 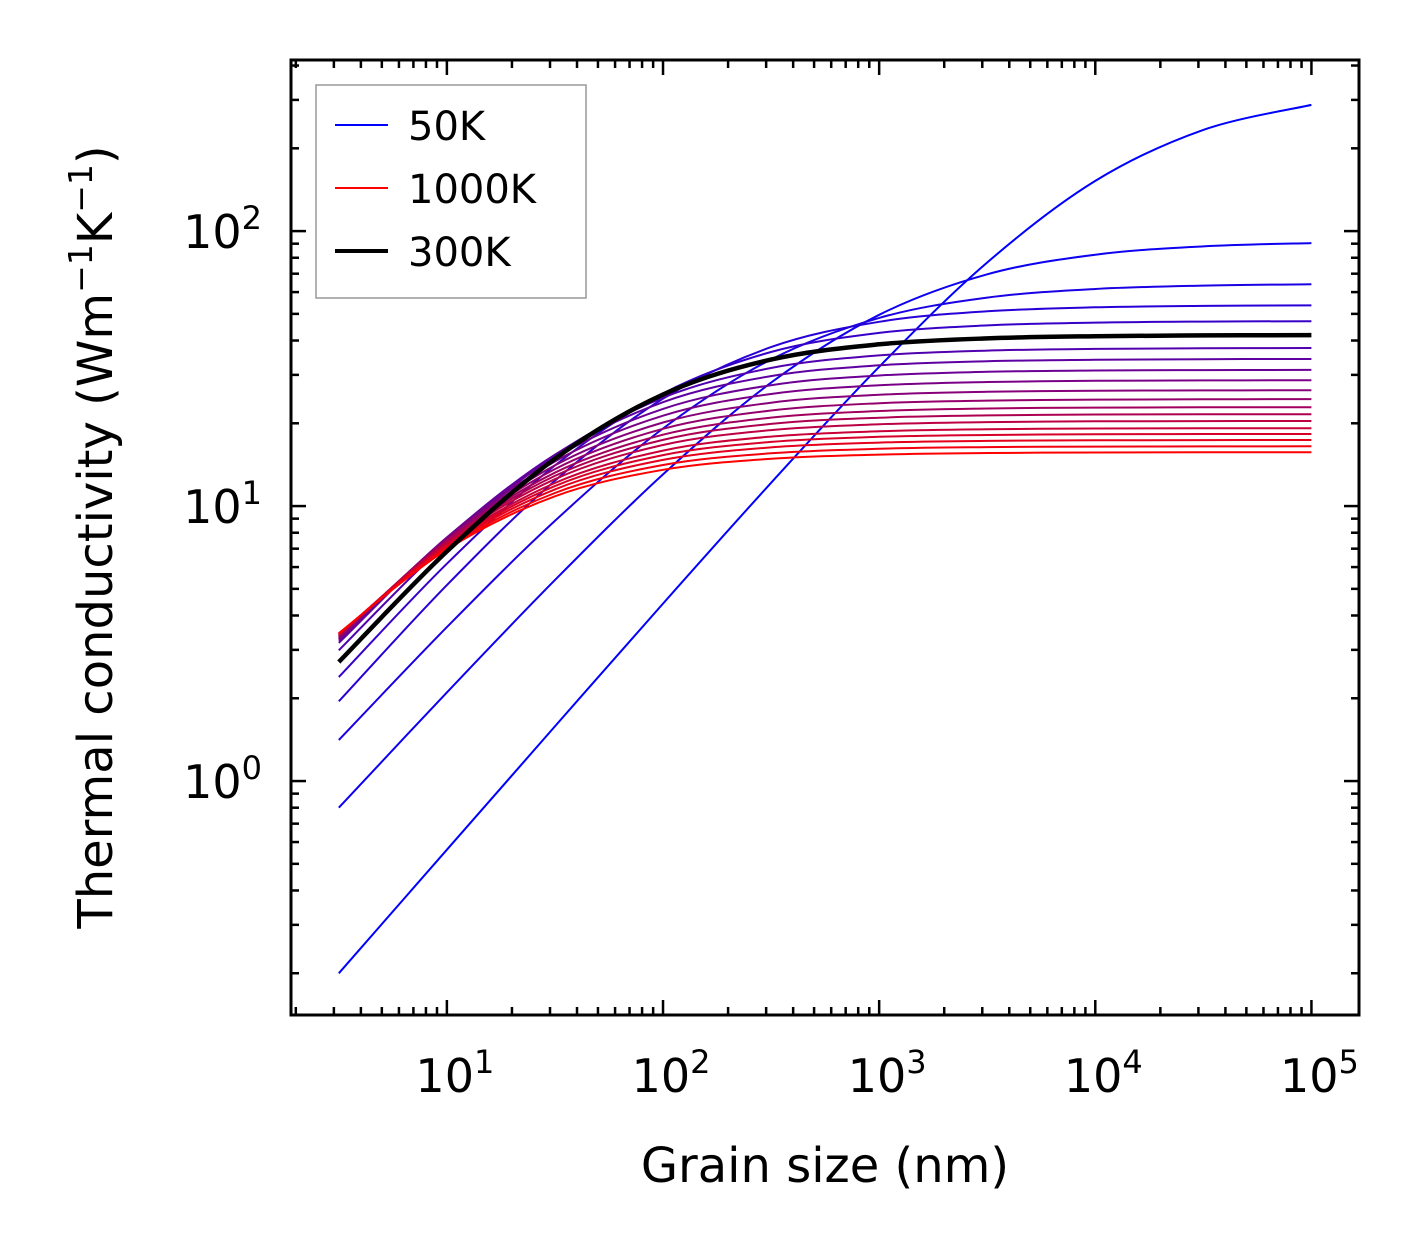 I want to click on x-tick-label-1000: 10³, so click(x=887, y=1073).